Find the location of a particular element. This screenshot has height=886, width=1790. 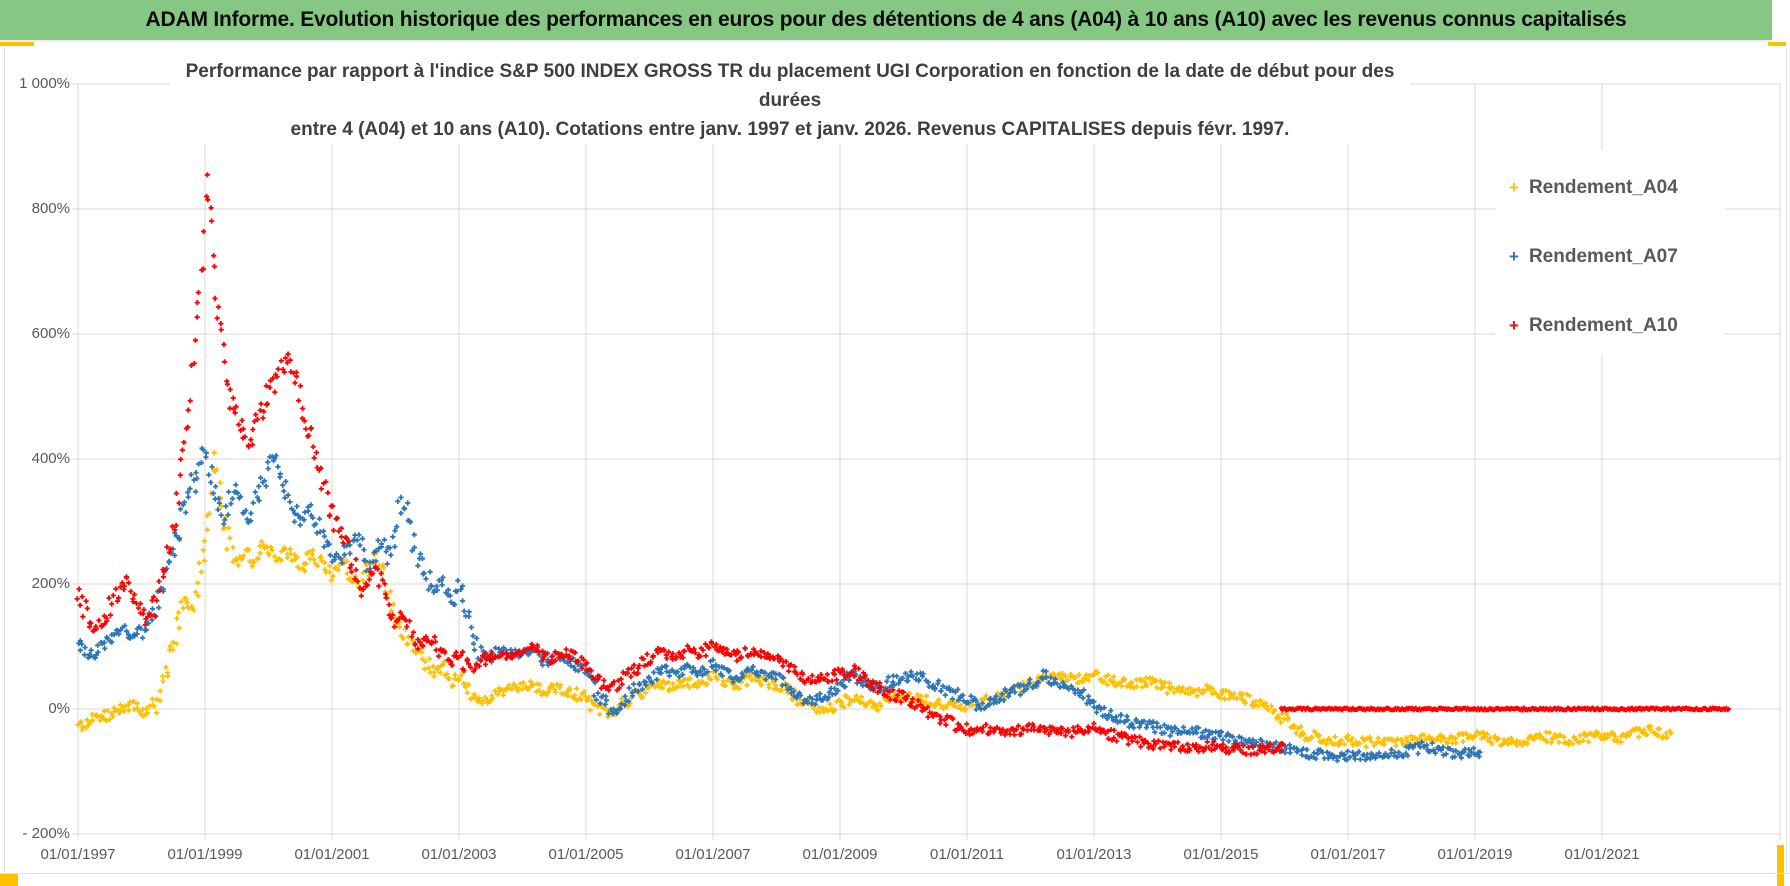

x-tick-label: 01/01/2005 is located at coordinates (586, 854).